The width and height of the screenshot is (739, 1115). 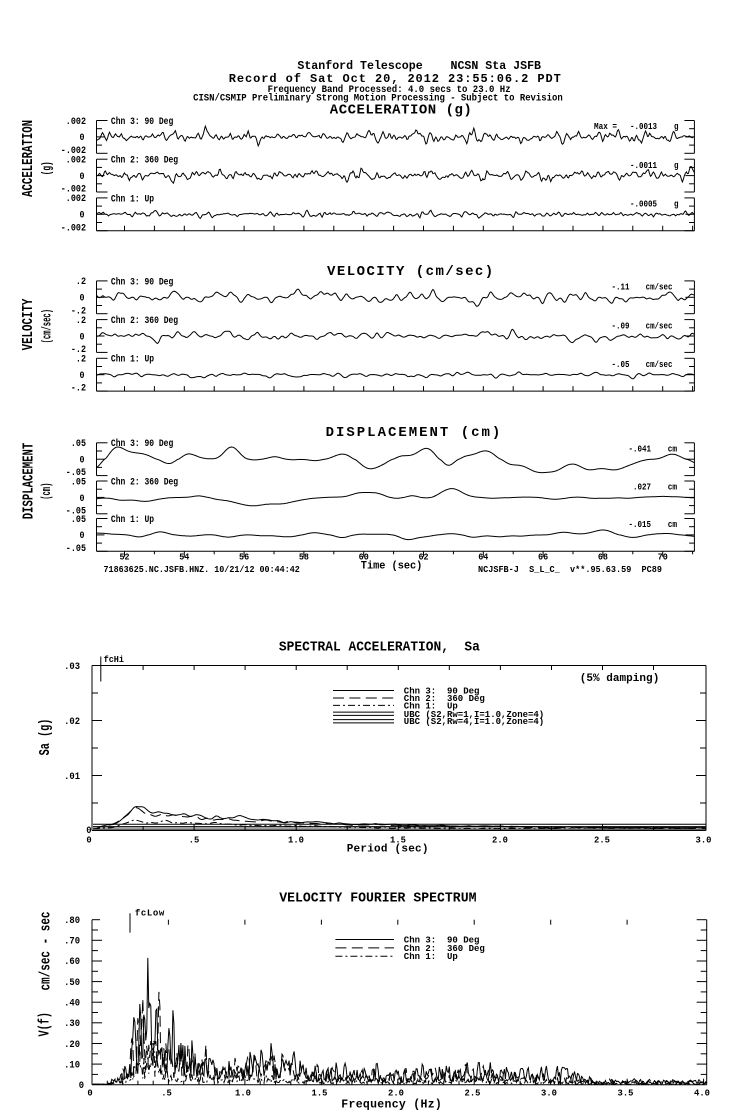 What do you see at coordinates (643, 205) in the screenshot?
I see `svg-text: -.0005` at bounding box center [643, 205].